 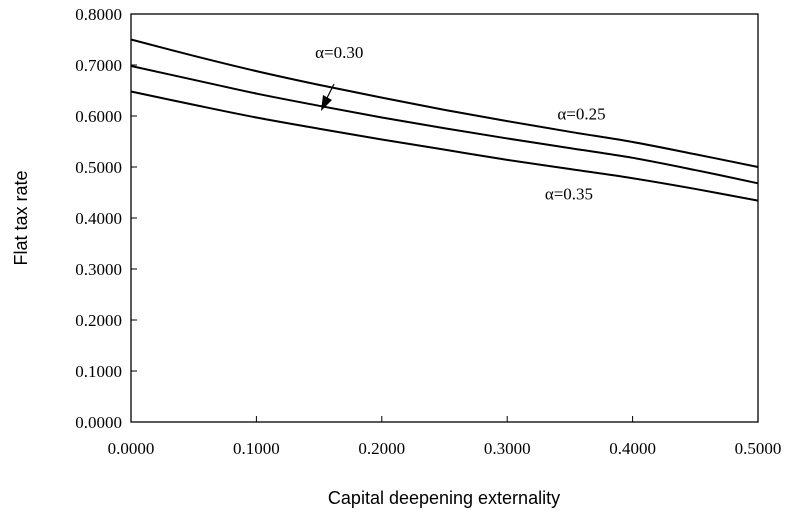 I want to click on y-tick-label: 0.1000, so click(x=98, y=371).